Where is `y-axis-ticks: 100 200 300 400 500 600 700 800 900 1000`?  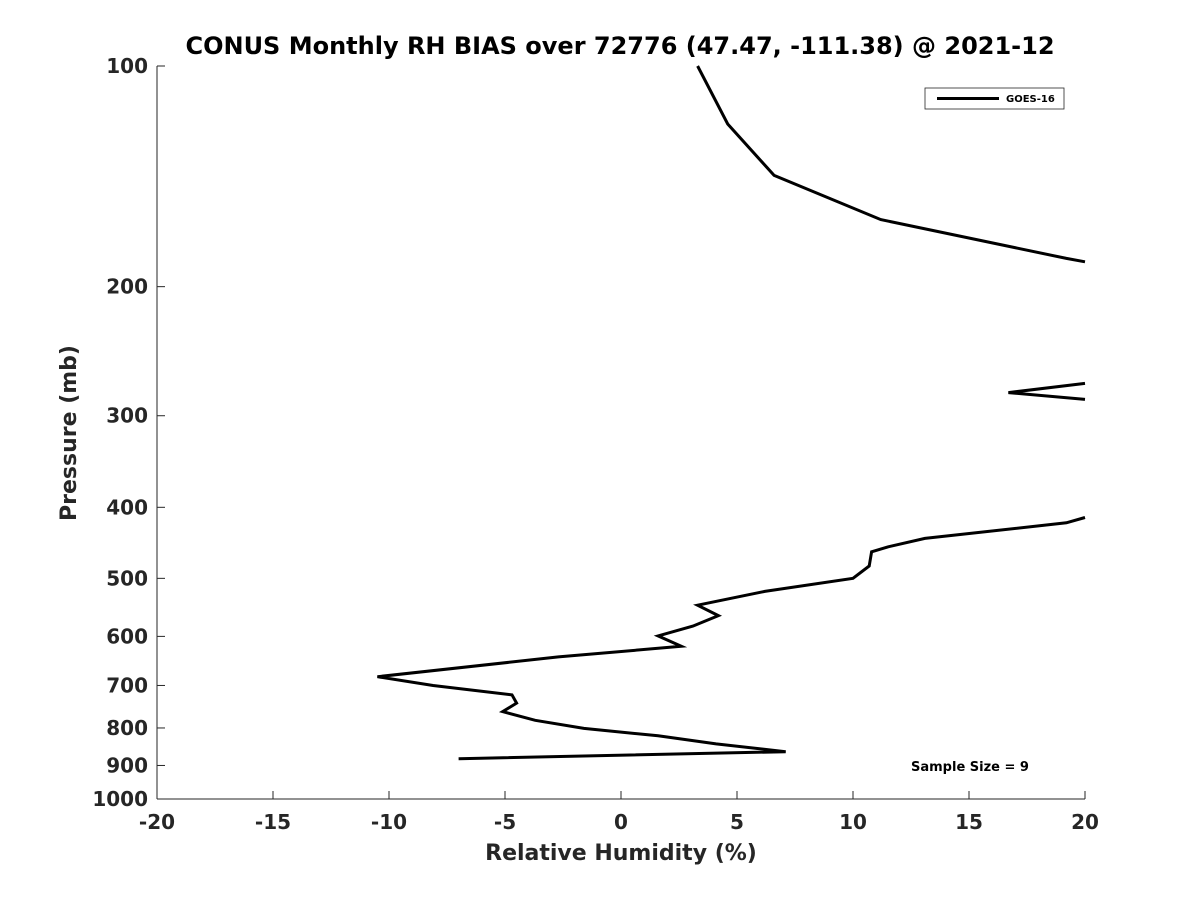
y-axis-ticks: 100 200 300 400 500 600 700 800 900 1000 is located at coordinates (128, 432).